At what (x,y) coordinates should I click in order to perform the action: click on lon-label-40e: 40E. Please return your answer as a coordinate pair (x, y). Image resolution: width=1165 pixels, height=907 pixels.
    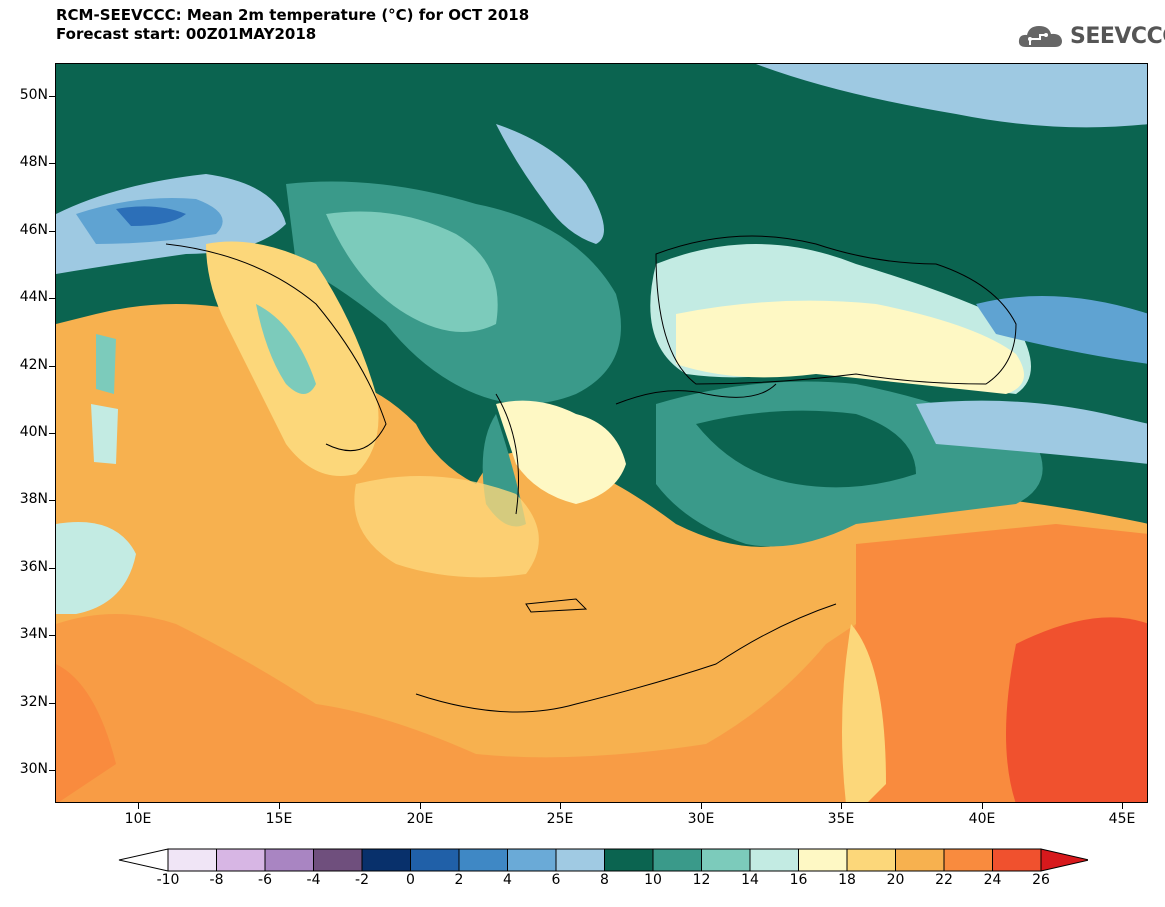
    Looking at the image, I should click on (982, 819).